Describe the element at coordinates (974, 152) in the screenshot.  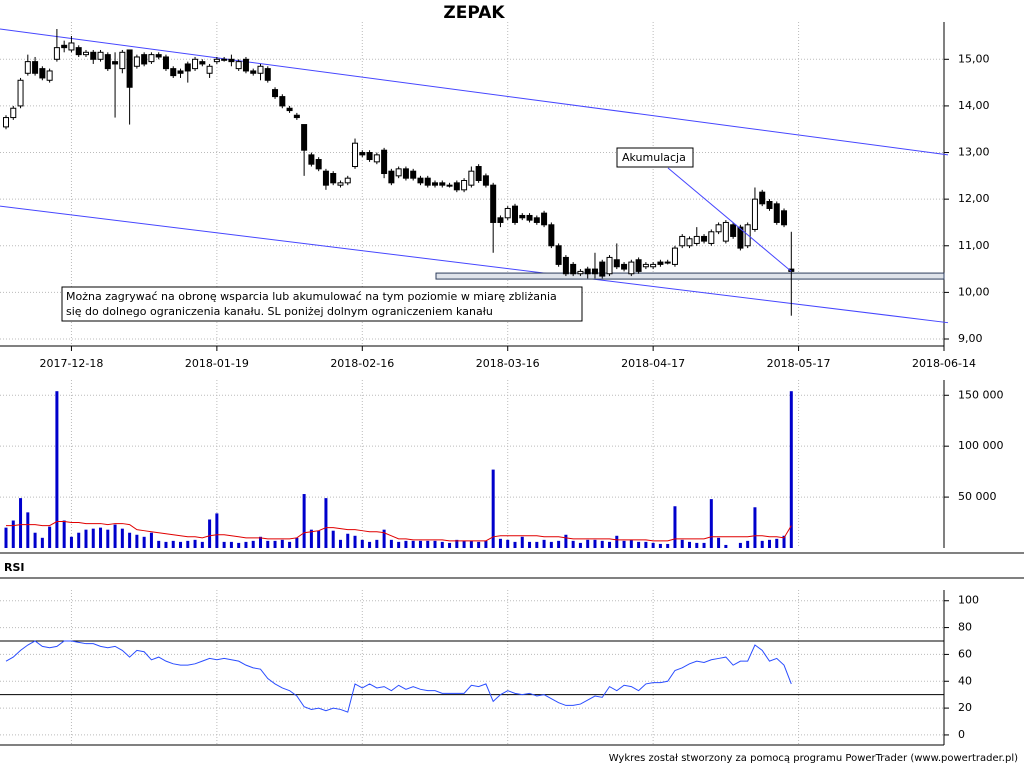
I see `y-tick-label: 13,00` at that location.